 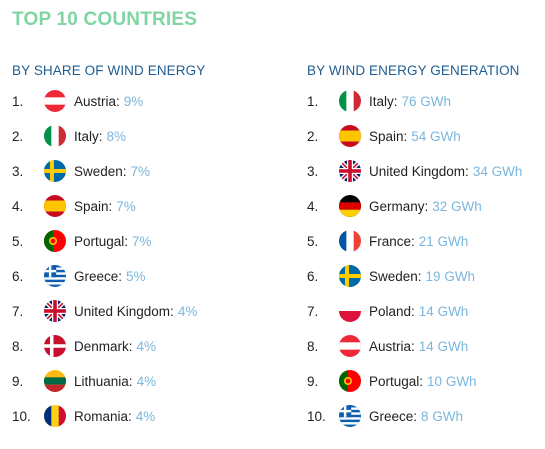 What do you see at coordinates (350, 311) in the screenshot?
I see `poland-flag-icon` at bounding box center [350, 311].